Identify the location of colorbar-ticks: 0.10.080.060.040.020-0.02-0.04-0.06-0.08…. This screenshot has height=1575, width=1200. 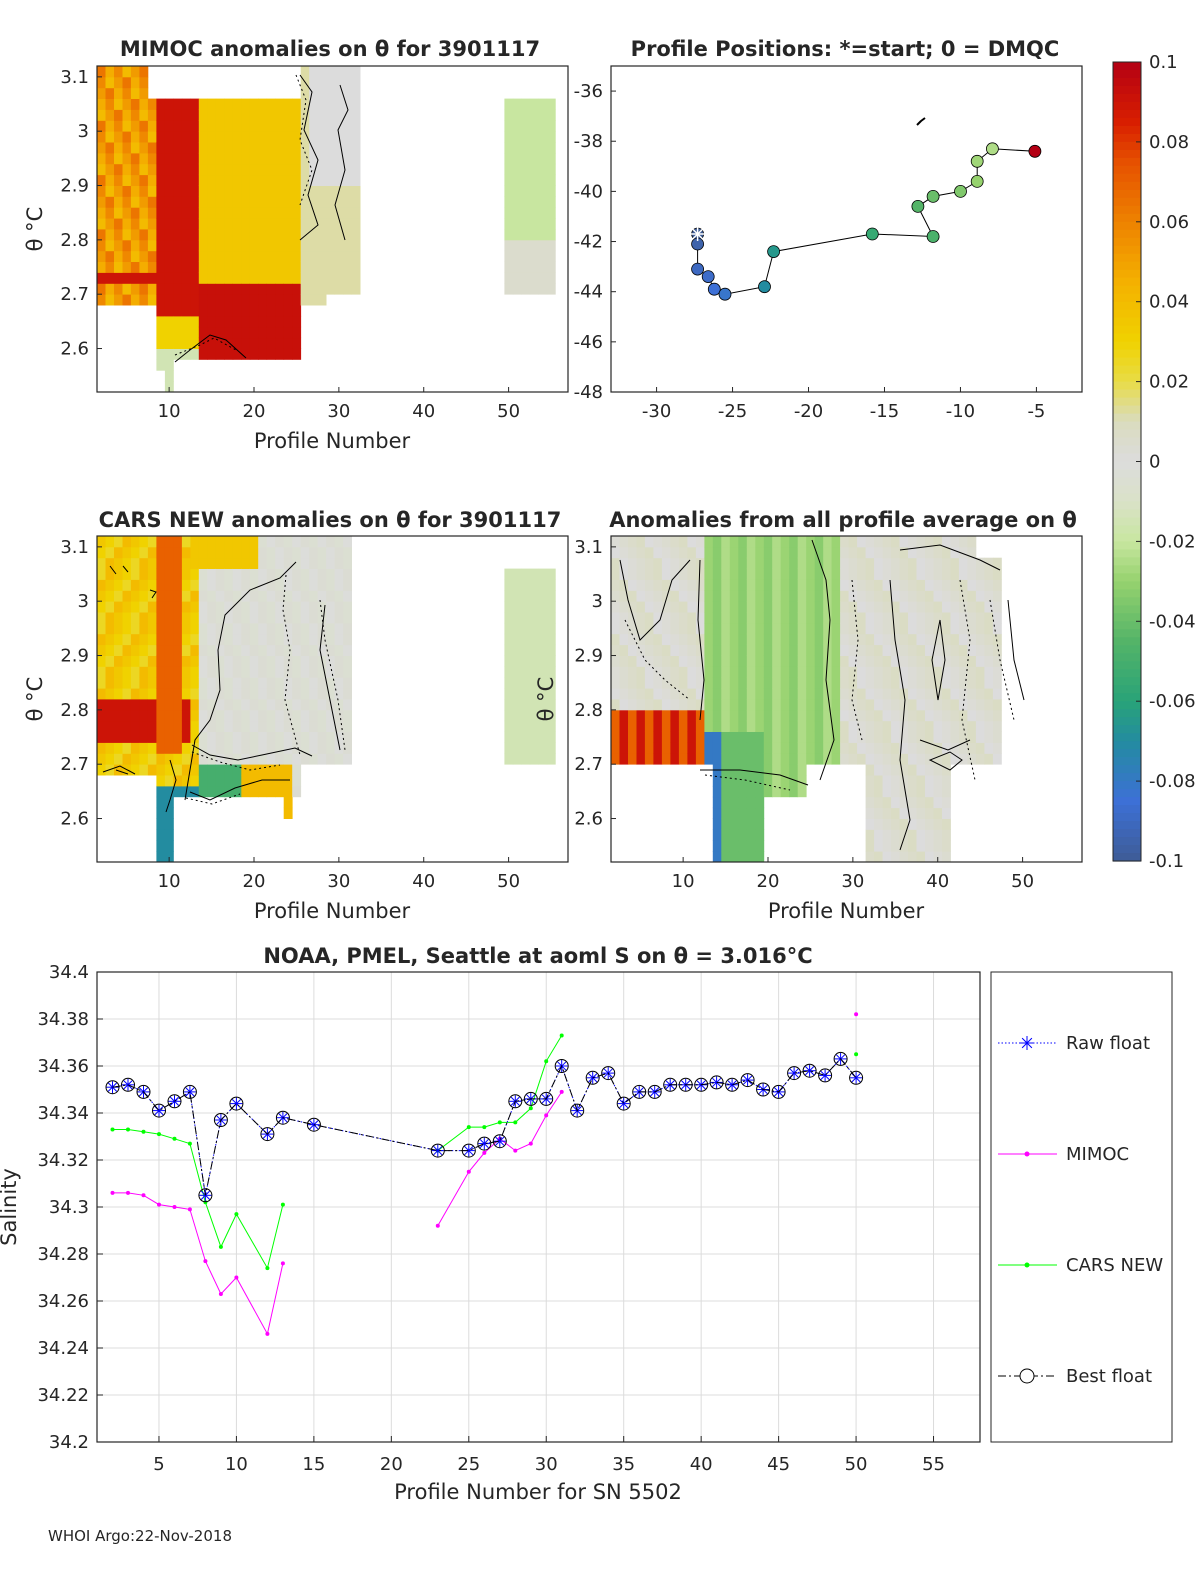
(1166, 462).